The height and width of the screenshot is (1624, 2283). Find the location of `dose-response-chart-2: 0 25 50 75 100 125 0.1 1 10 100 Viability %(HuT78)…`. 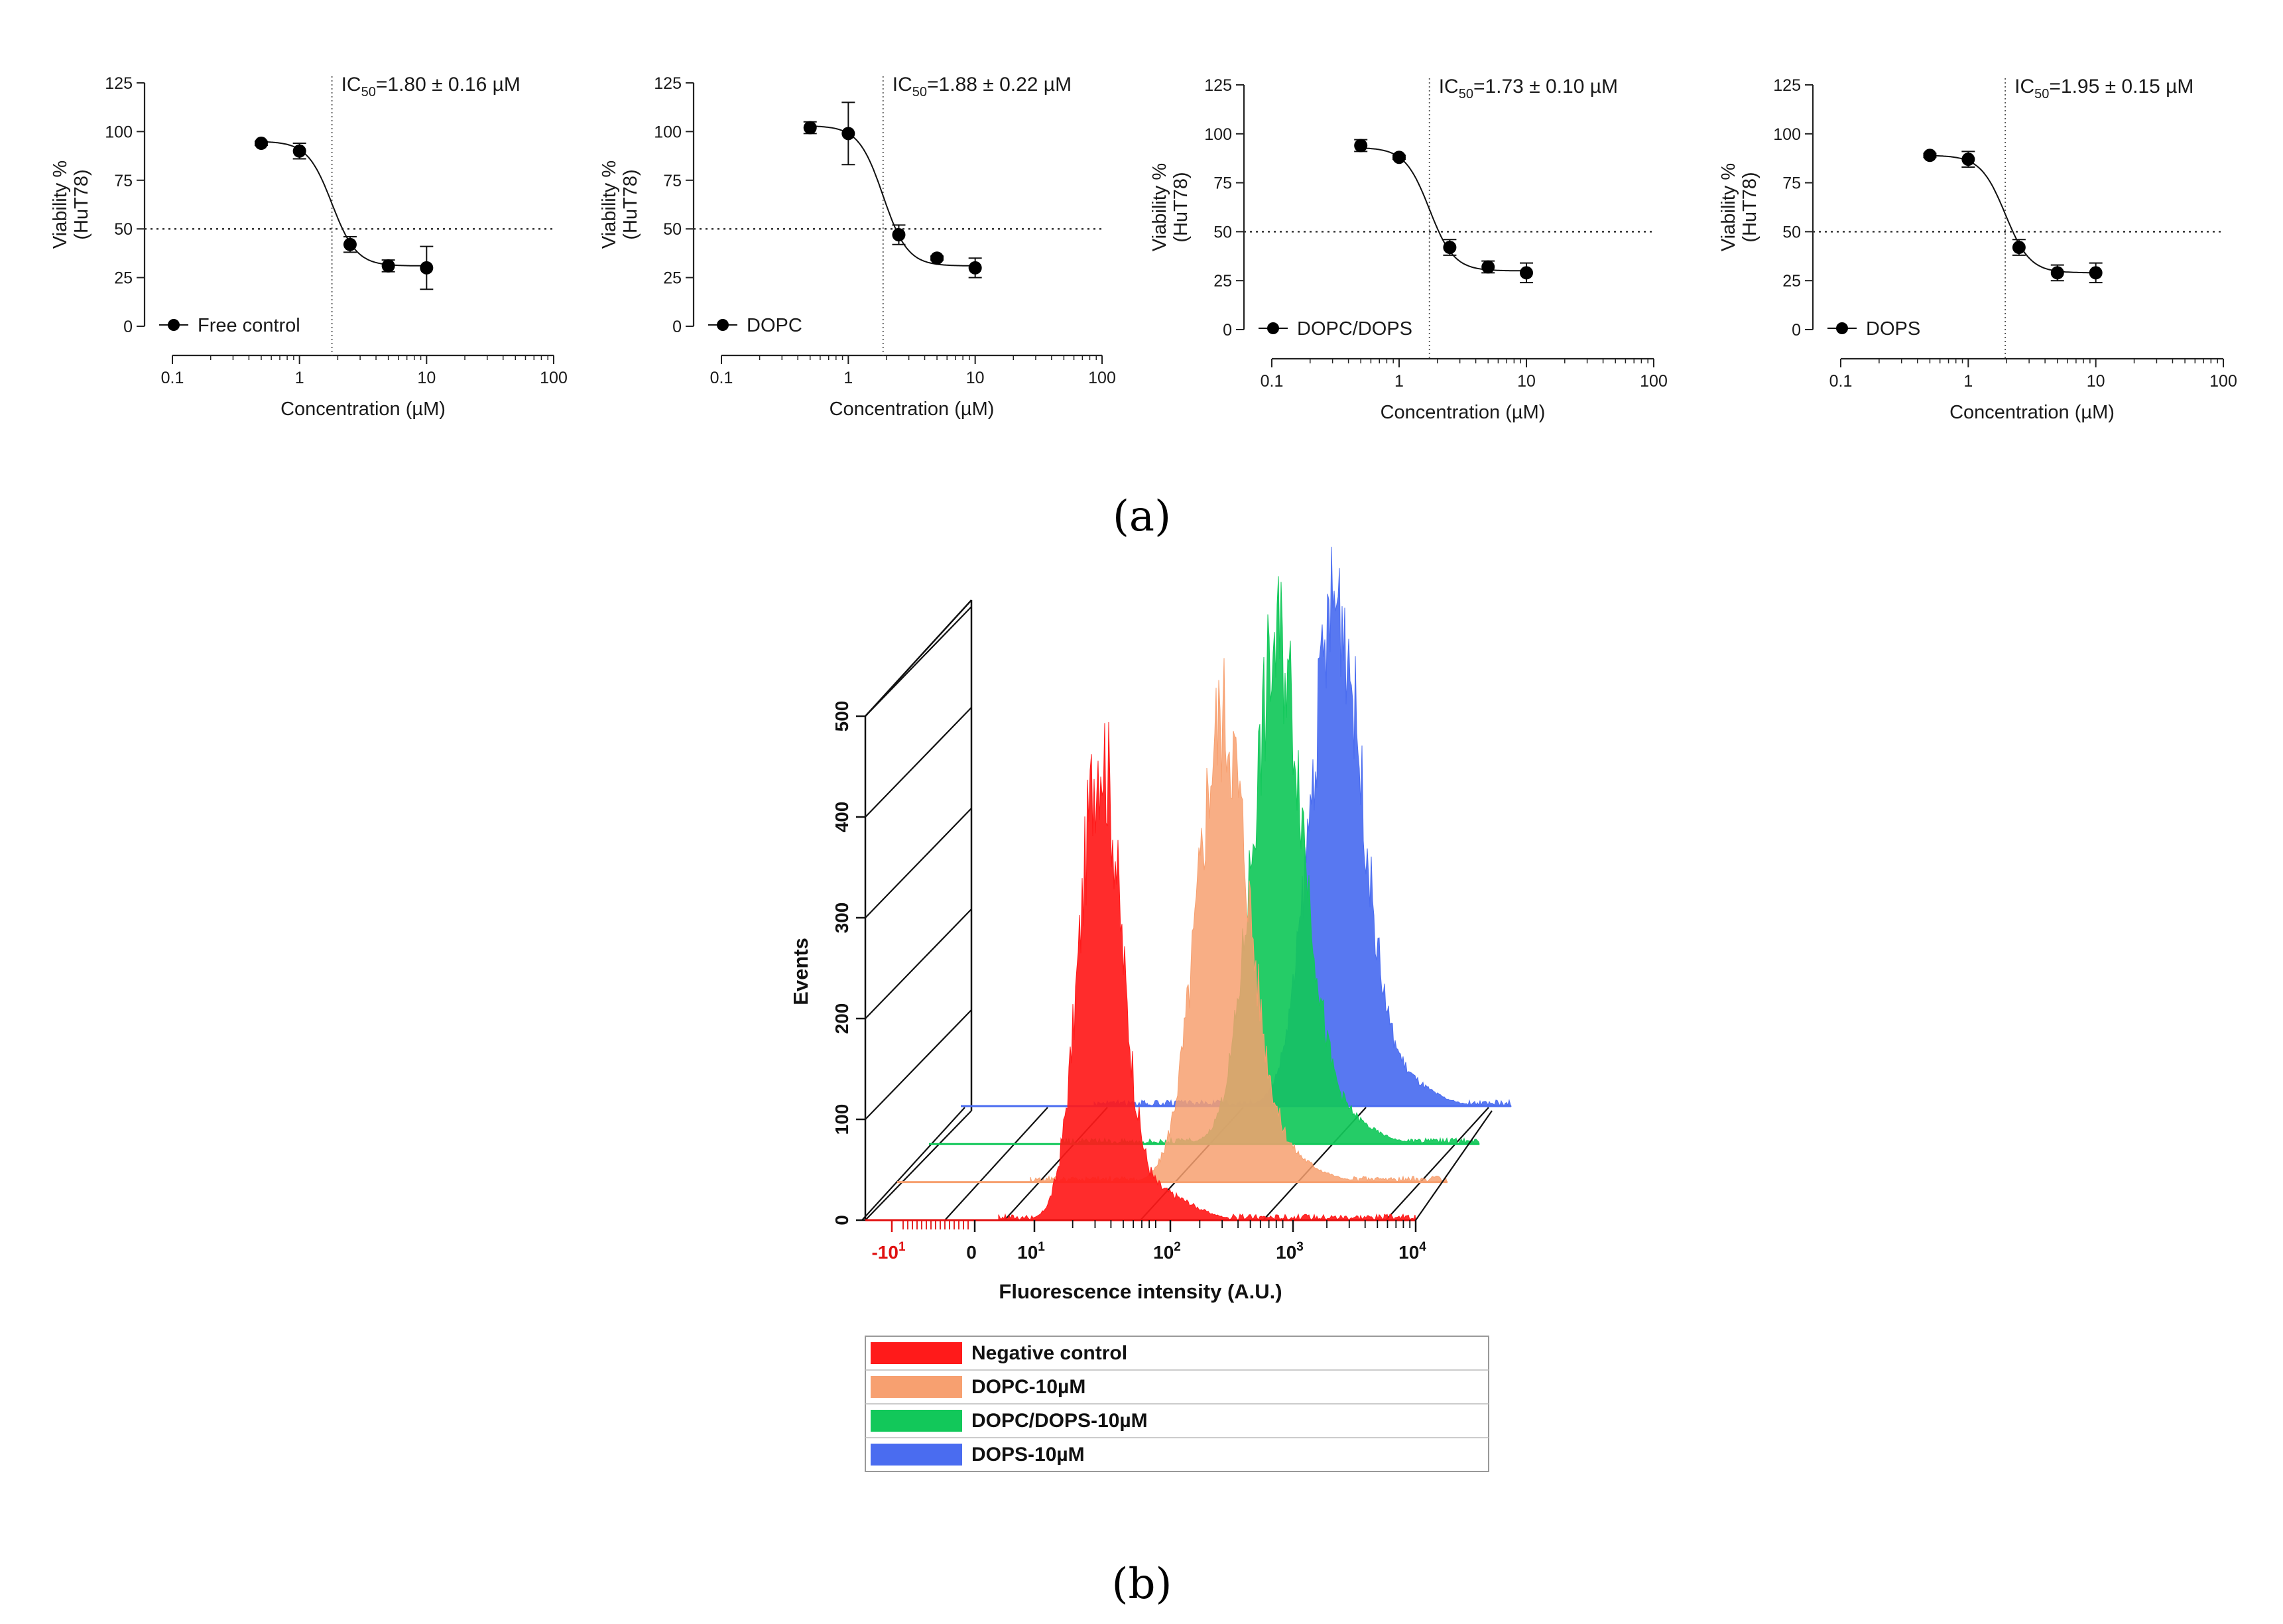

dose-response-chart-2: 0 25 50 75 100 125 0.1 1 10 100 Viability %(HuT78)… is located at coordinates (857, 247).